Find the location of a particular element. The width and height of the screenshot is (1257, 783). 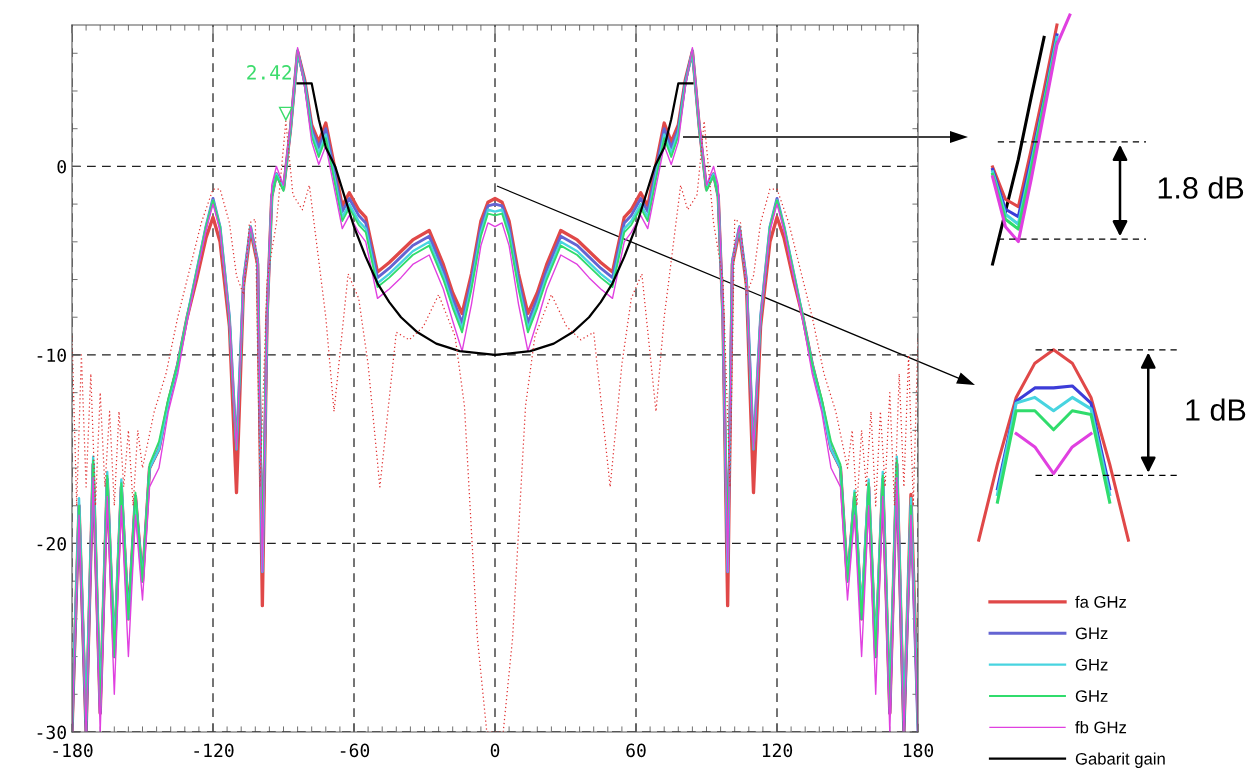

x-tick-label: 180 is located at coordinates (918, 750).